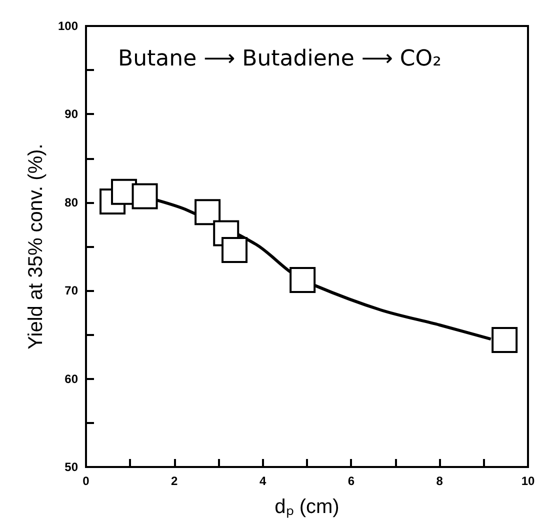 The image size is (546, 530). Describe the element at coordinates (262, 481) in the screenshot. I see `x-tick-label: 4` at that location.